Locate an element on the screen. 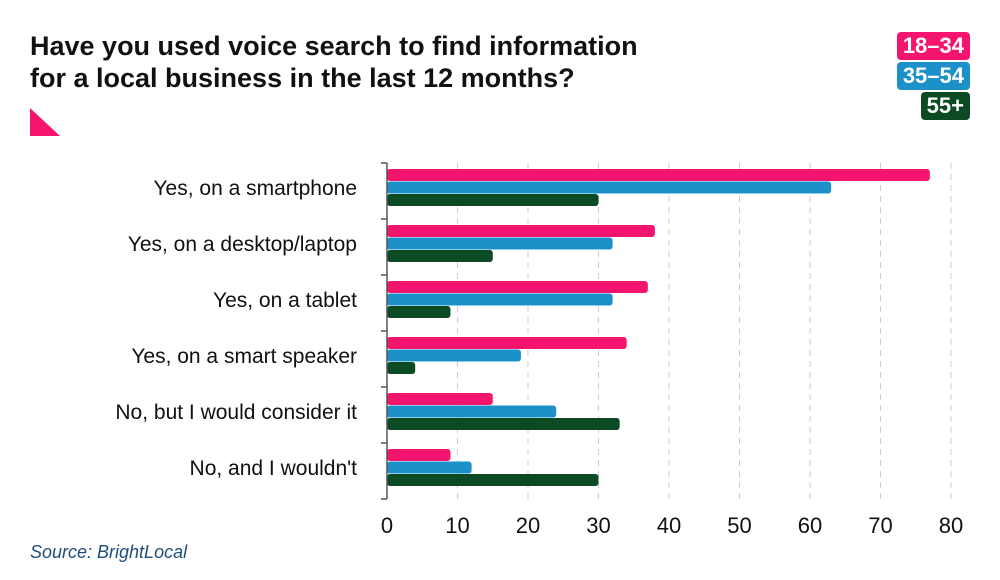 This screenshot has width=1000, height=580. x-tick-label-80: 80 is located at coordinates (951, 525).